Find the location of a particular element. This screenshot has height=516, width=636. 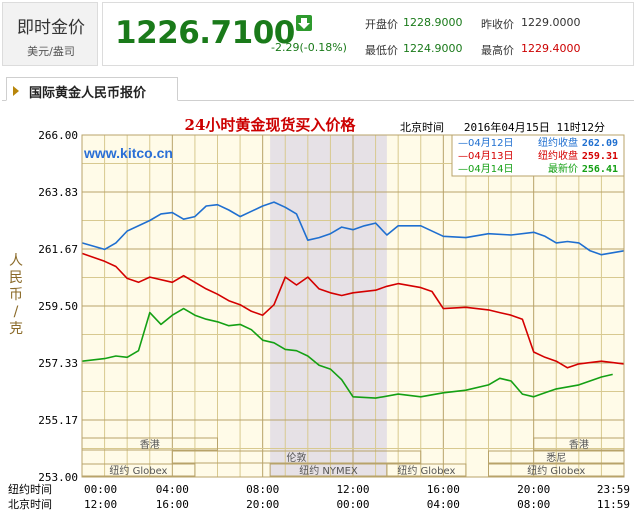

x-row-label: 北京时间 is located at coordinates (30, 504).